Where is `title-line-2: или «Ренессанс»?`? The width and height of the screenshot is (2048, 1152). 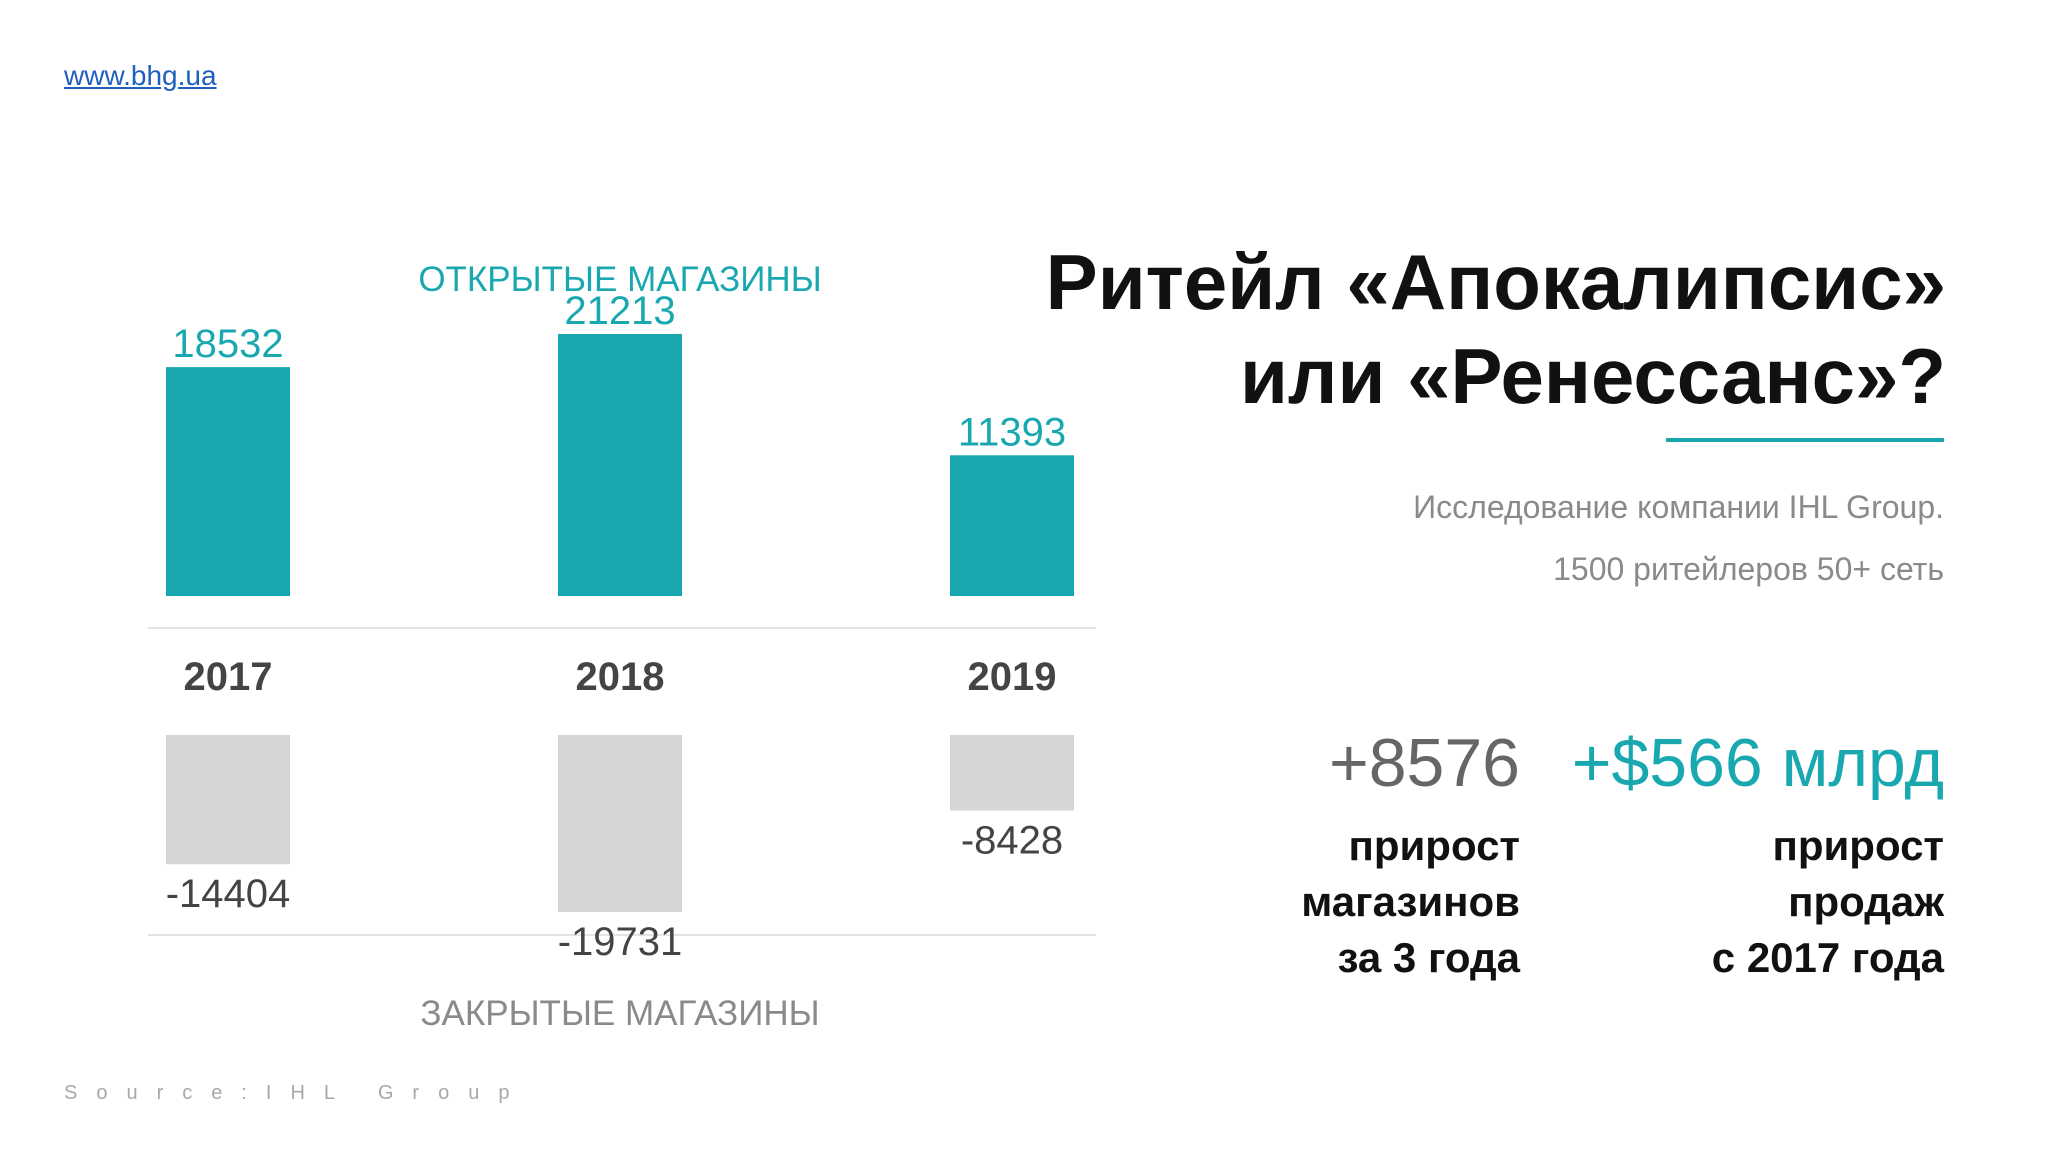 title-line-2: или «Ренессанс»? is located at coordinates (1592, 376).